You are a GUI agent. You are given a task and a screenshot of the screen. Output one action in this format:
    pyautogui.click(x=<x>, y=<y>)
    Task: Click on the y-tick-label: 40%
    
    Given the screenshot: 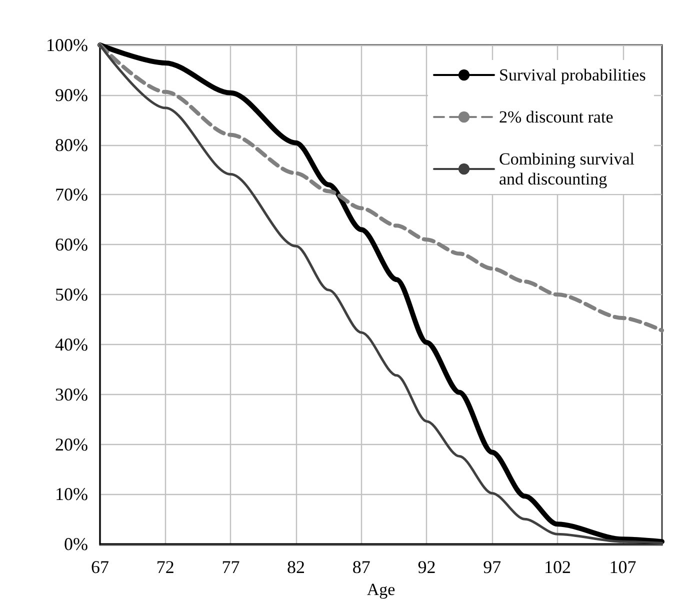 What is the action you would take?
    pyautogui.click(x=71, y=344)
    